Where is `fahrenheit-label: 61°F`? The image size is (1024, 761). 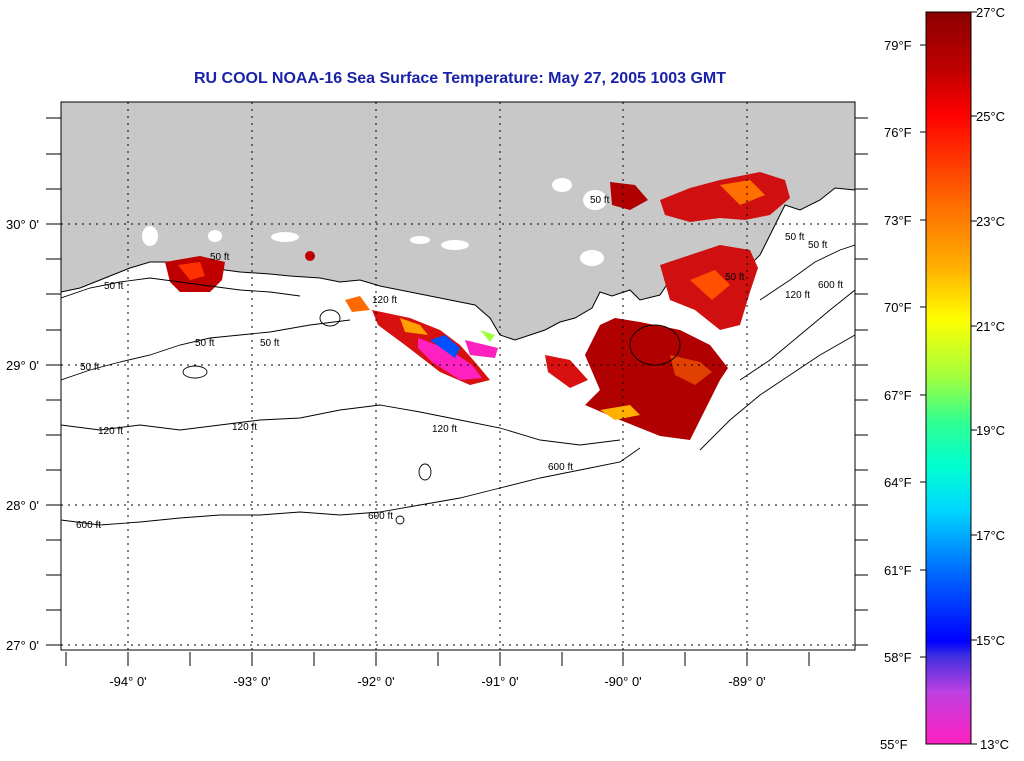 fahrenheit-label: 61°F is located at coordinates (898, 570).